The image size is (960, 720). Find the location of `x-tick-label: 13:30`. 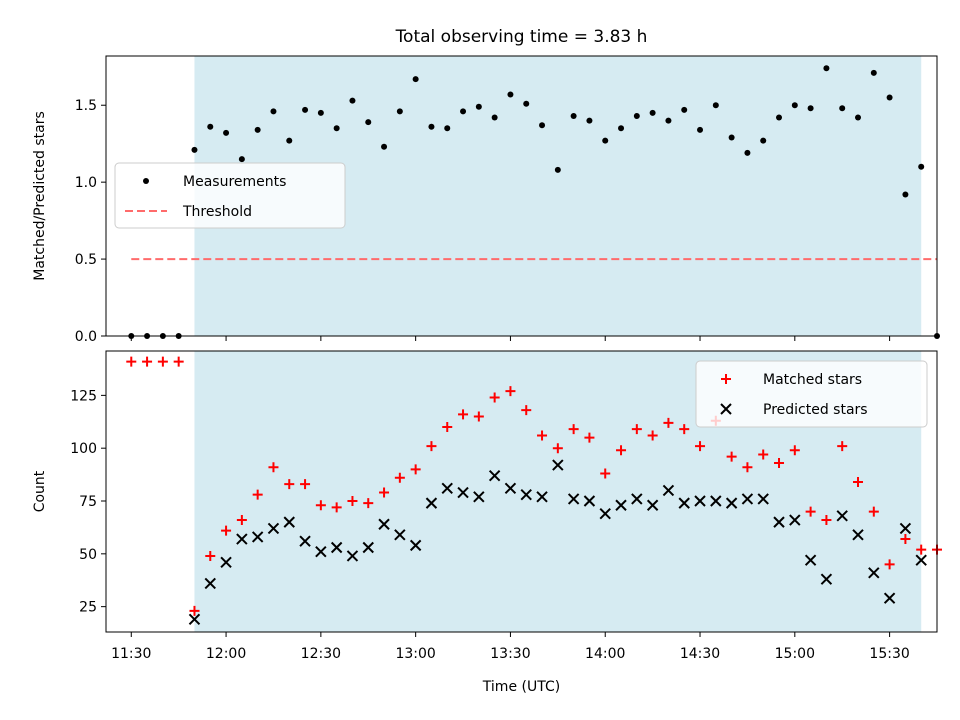

x-tick-label: 13:30 is located at coordinates (510, 654).